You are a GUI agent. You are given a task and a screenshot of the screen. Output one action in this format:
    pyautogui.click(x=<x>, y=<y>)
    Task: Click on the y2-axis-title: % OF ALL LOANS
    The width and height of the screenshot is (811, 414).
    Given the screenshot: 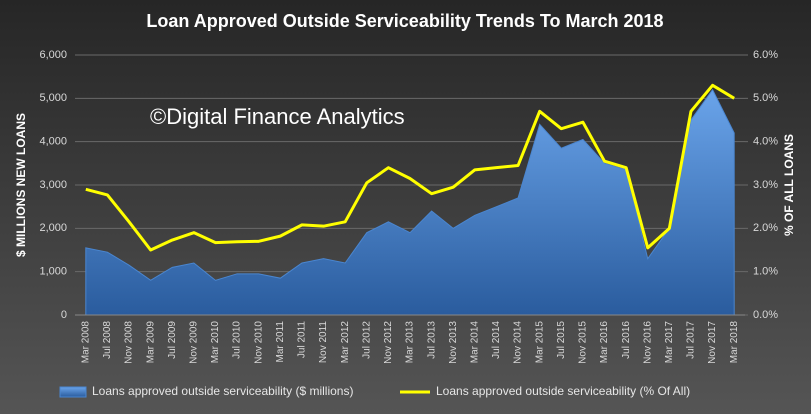 What is the action you would take?
    pyautogui.click(x=789, y=185)
    